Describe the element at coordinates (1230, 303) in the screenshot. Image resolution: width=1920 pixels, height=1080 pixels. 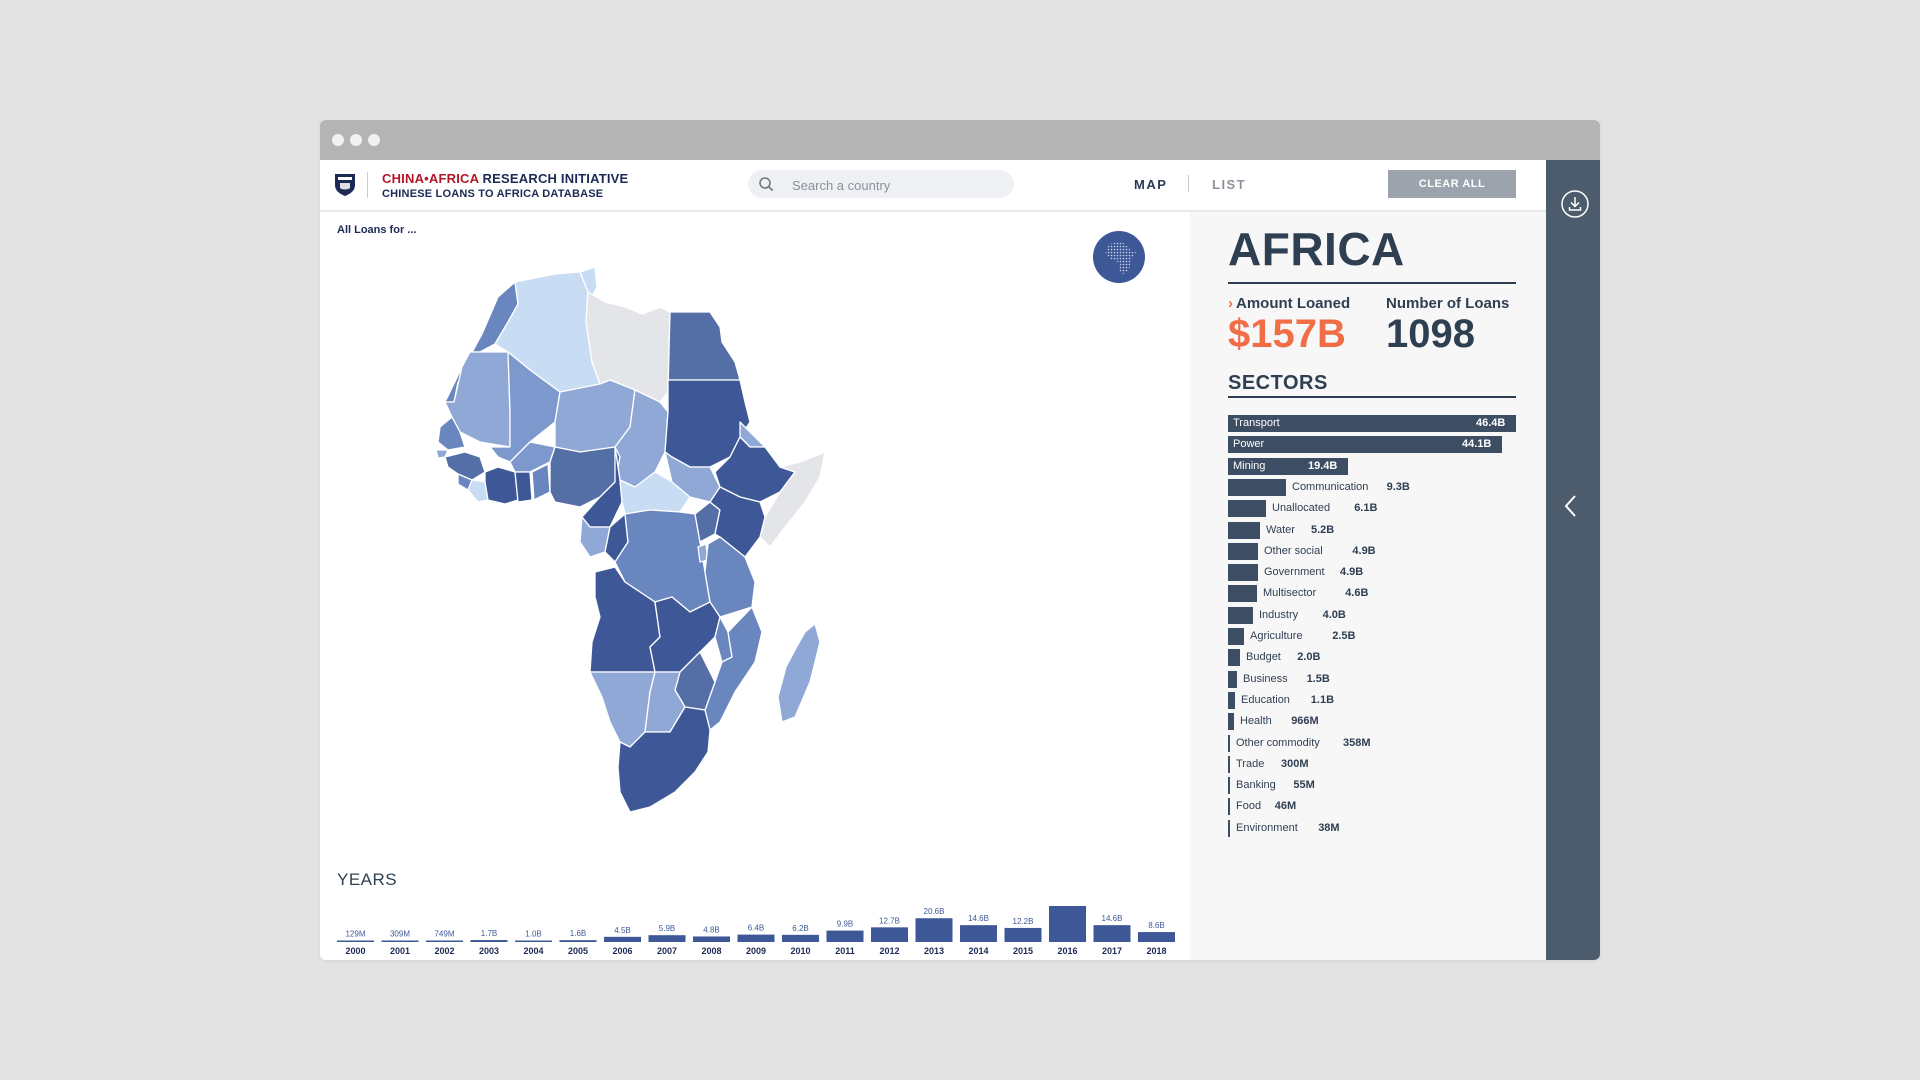
I see `chevron-right-icon: ›` at that location.